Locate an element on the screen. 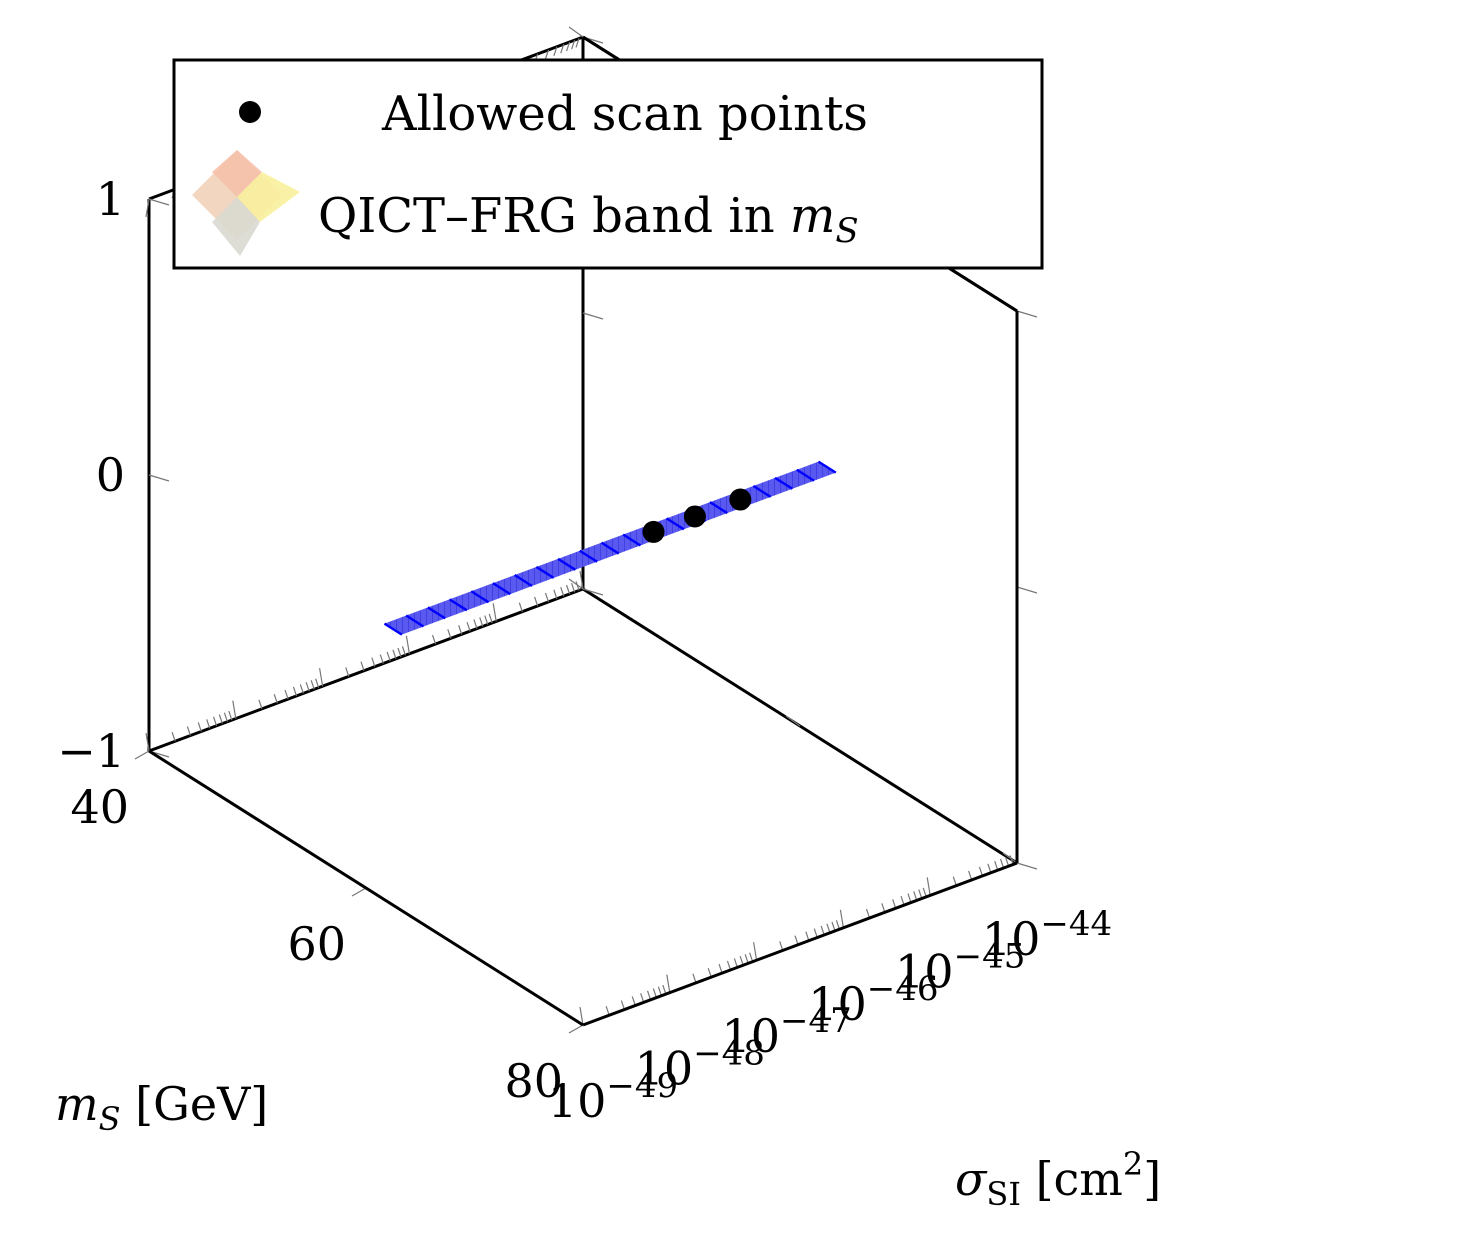 The height and width of the screenshot is (1237, 1477). x-tick-label: 10−49 is located at coordinates (613, 1097).